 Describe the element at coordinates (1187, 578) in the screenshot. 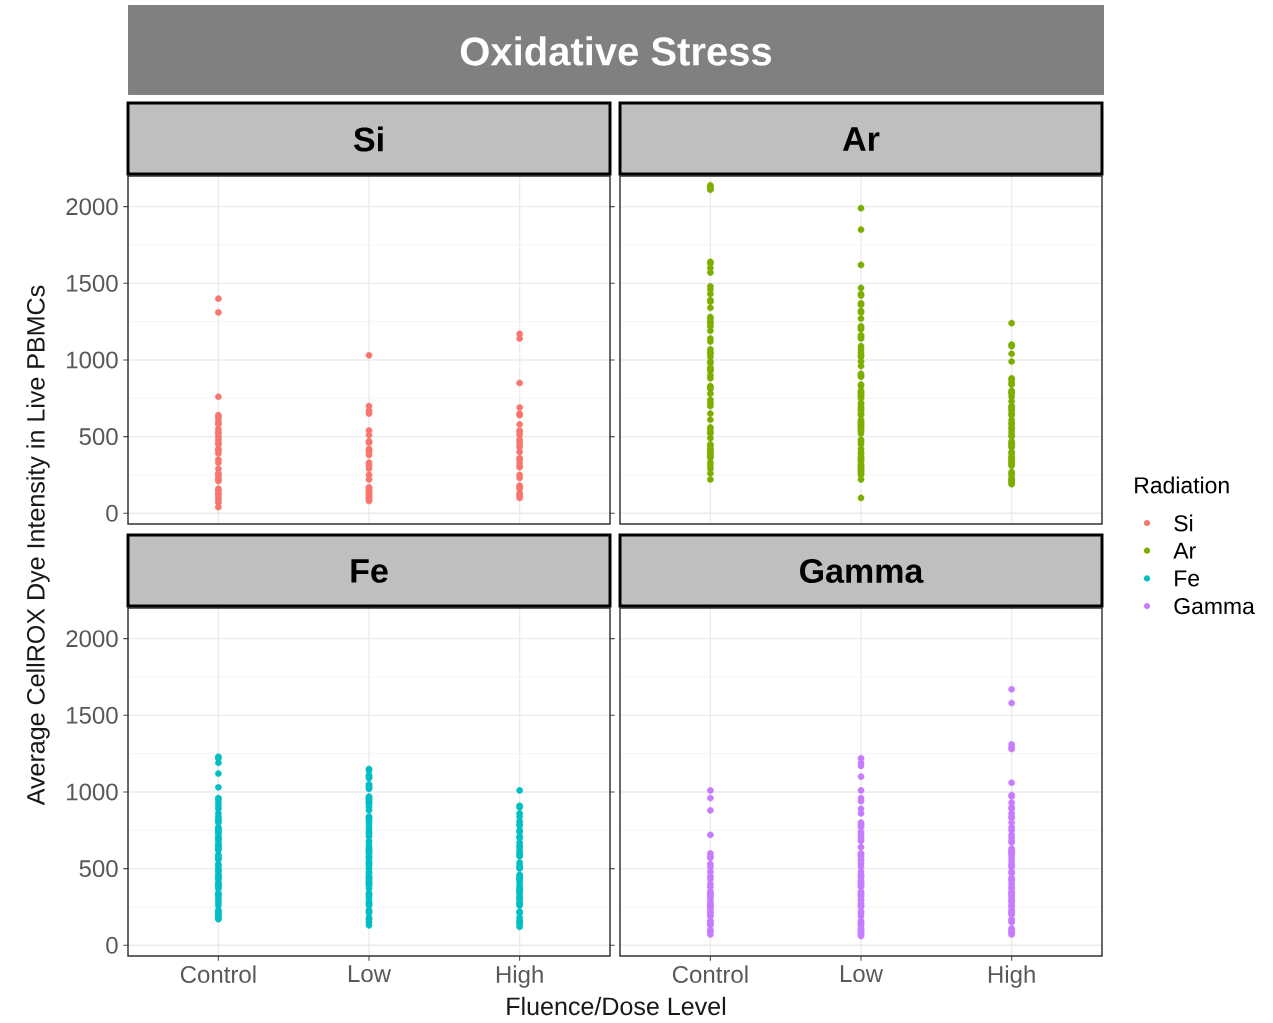

I see `legend-label: Fe` at that location.